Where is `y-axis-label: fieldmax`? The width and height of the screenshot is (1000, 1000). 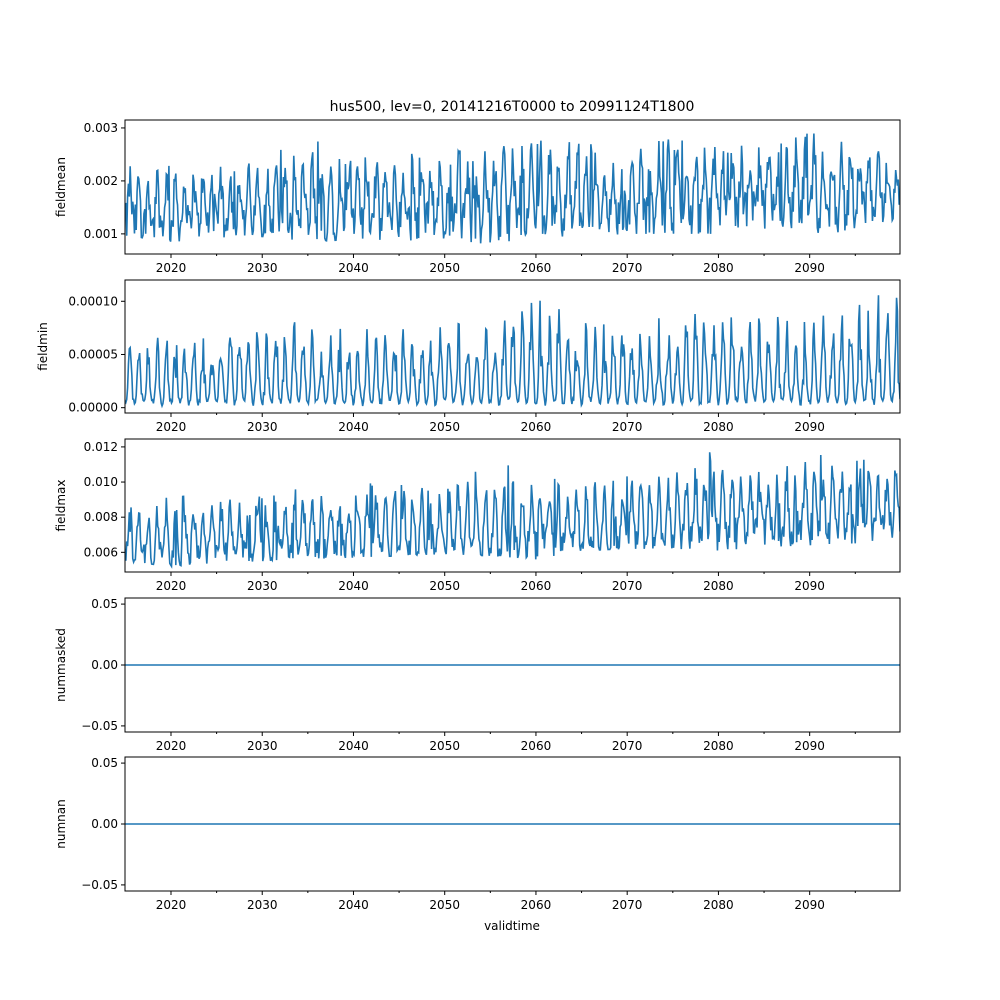 y-axis-label: fieldmax is located at coordinates (61, 505).